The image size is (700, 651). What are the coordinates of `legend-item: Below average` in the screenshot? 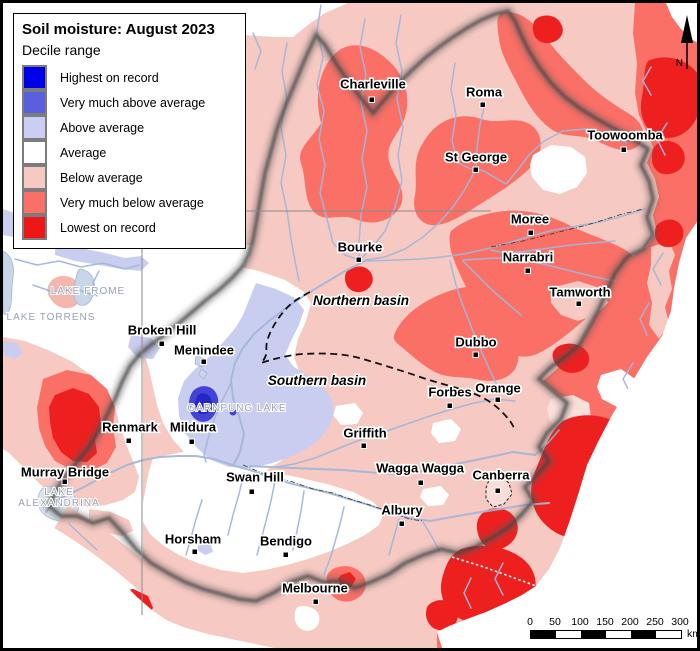 It's located at (128, 177).